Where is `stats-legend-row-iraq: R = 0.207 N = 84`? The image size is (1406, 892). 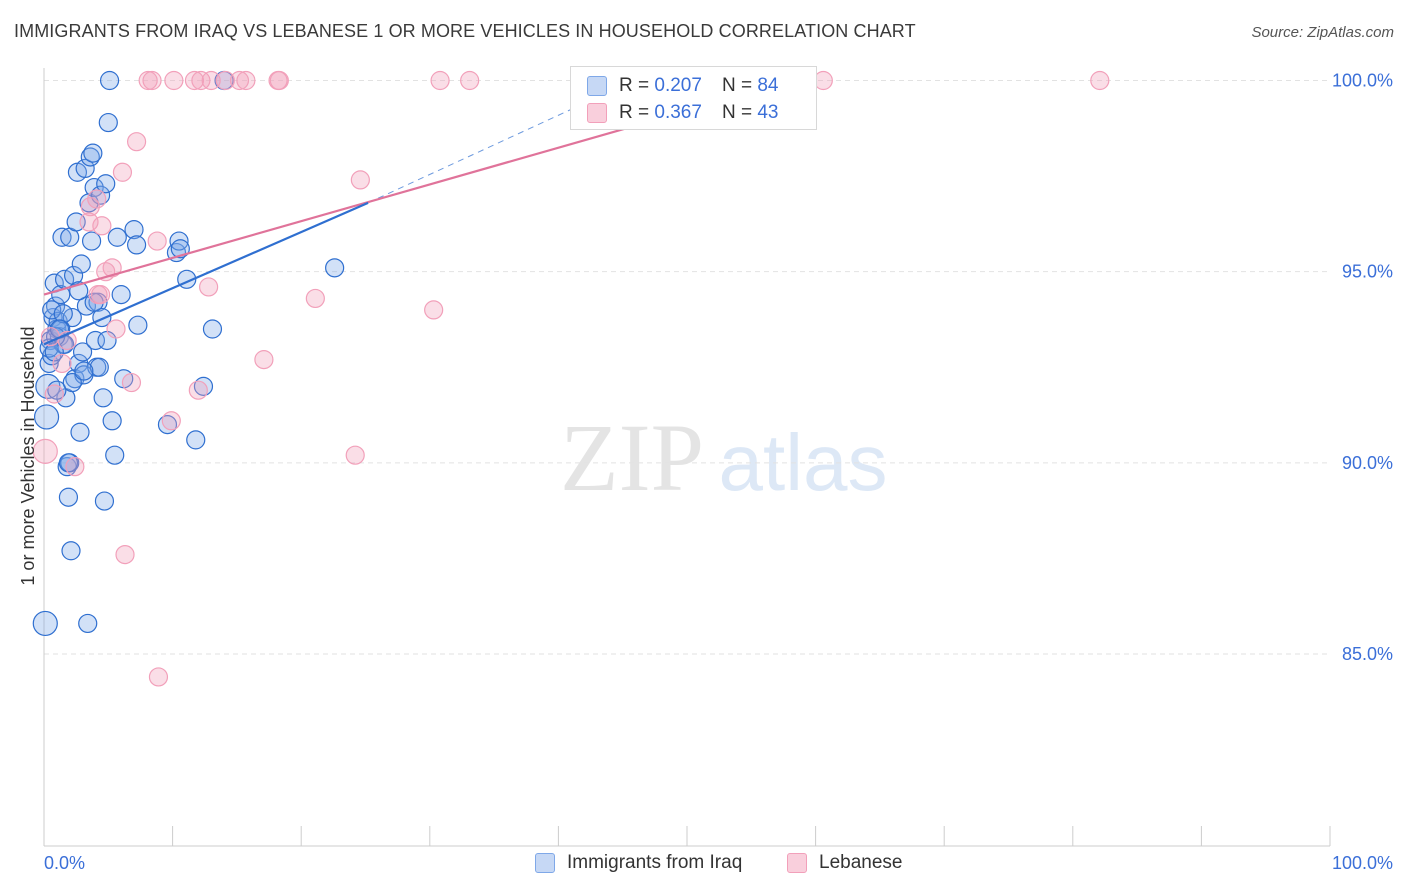 stats-legend-row-iraq: R = 0.207 N = 84 is located at coordinates (682, 86).